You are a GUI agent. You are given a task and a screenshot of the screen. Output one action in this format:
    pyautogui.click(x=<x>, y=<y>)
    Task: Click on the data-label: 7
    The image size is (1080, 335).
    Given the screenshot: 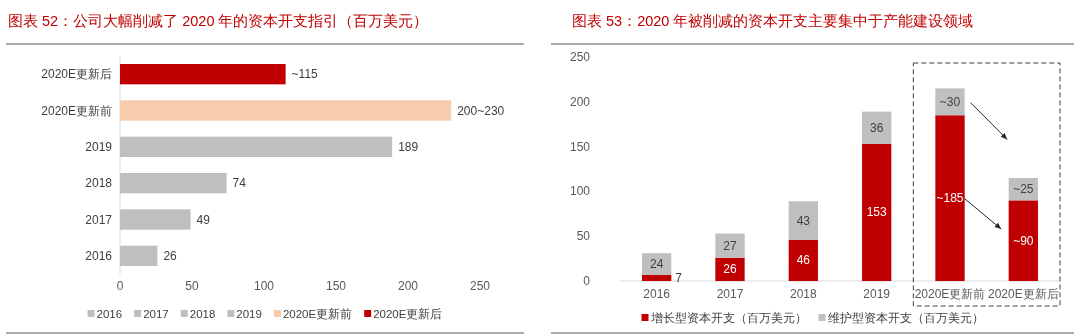 What is the action you would take?
    pyautogui.click(x=679, y=277)
    